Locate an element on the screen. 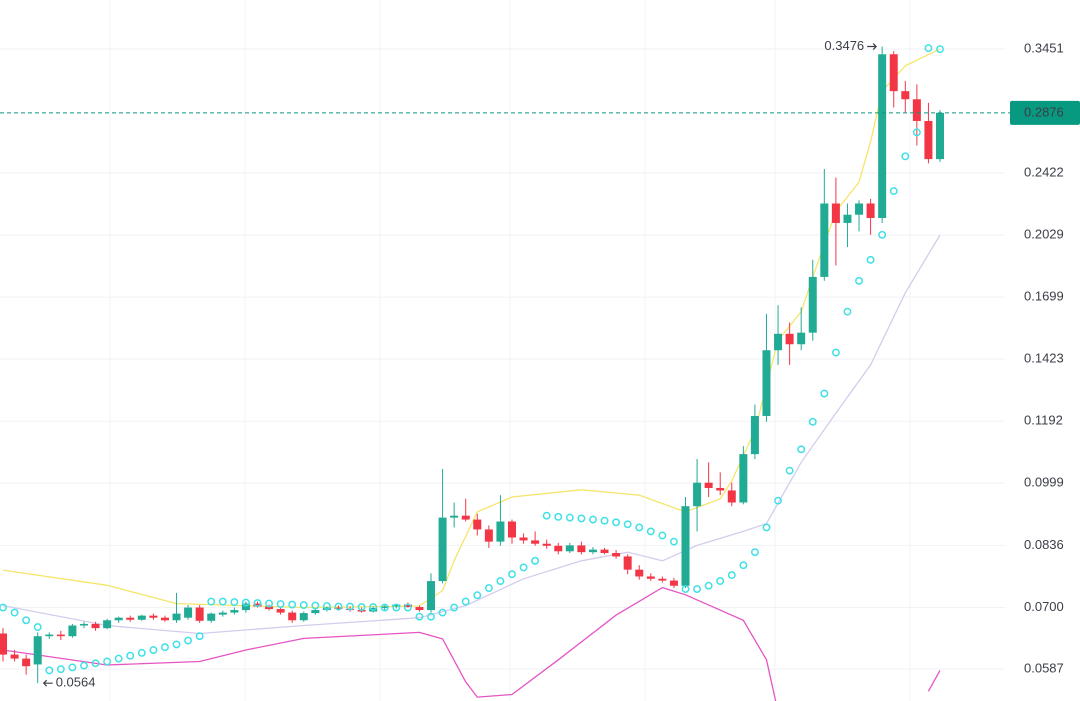 Image resolution: width=1080 pixels, height=701 pixels. y-tick-label: 0.1699 is located at coordinates (1044, 296).